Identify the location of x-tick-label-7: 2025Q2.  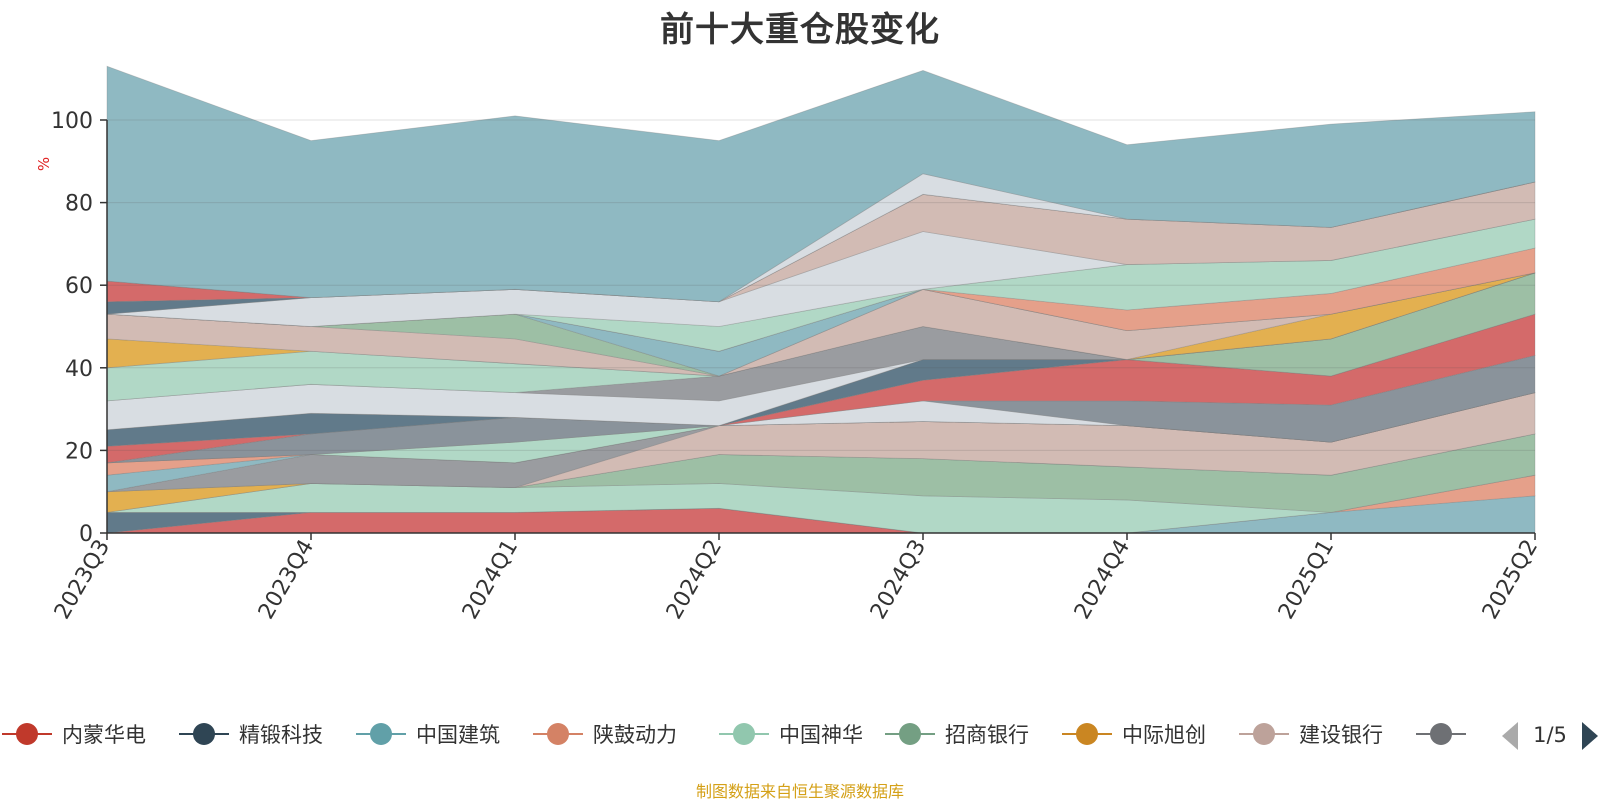
(1510, 580).